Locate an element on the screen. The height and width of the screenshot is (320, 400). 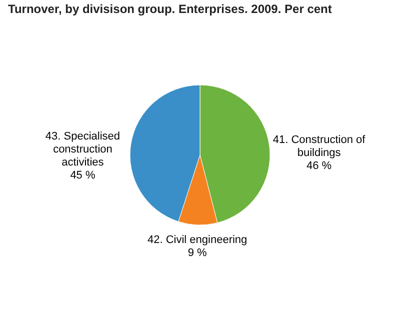
slice-label: 42. Civil engineering is located at coordinates (197, 240).